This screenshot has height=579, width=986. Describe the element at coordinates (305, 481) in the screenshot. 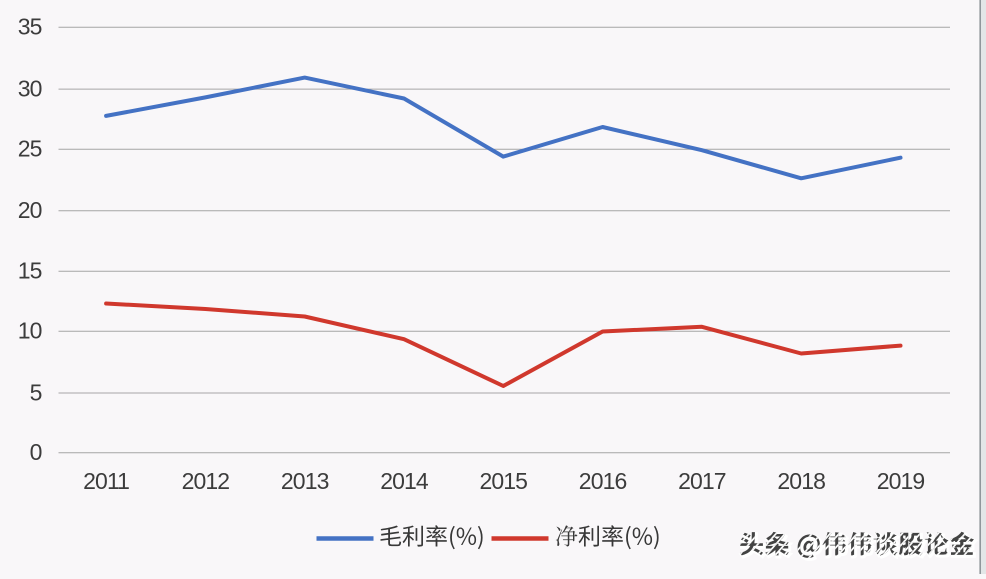

I see `svg-text: 2013` at that location.